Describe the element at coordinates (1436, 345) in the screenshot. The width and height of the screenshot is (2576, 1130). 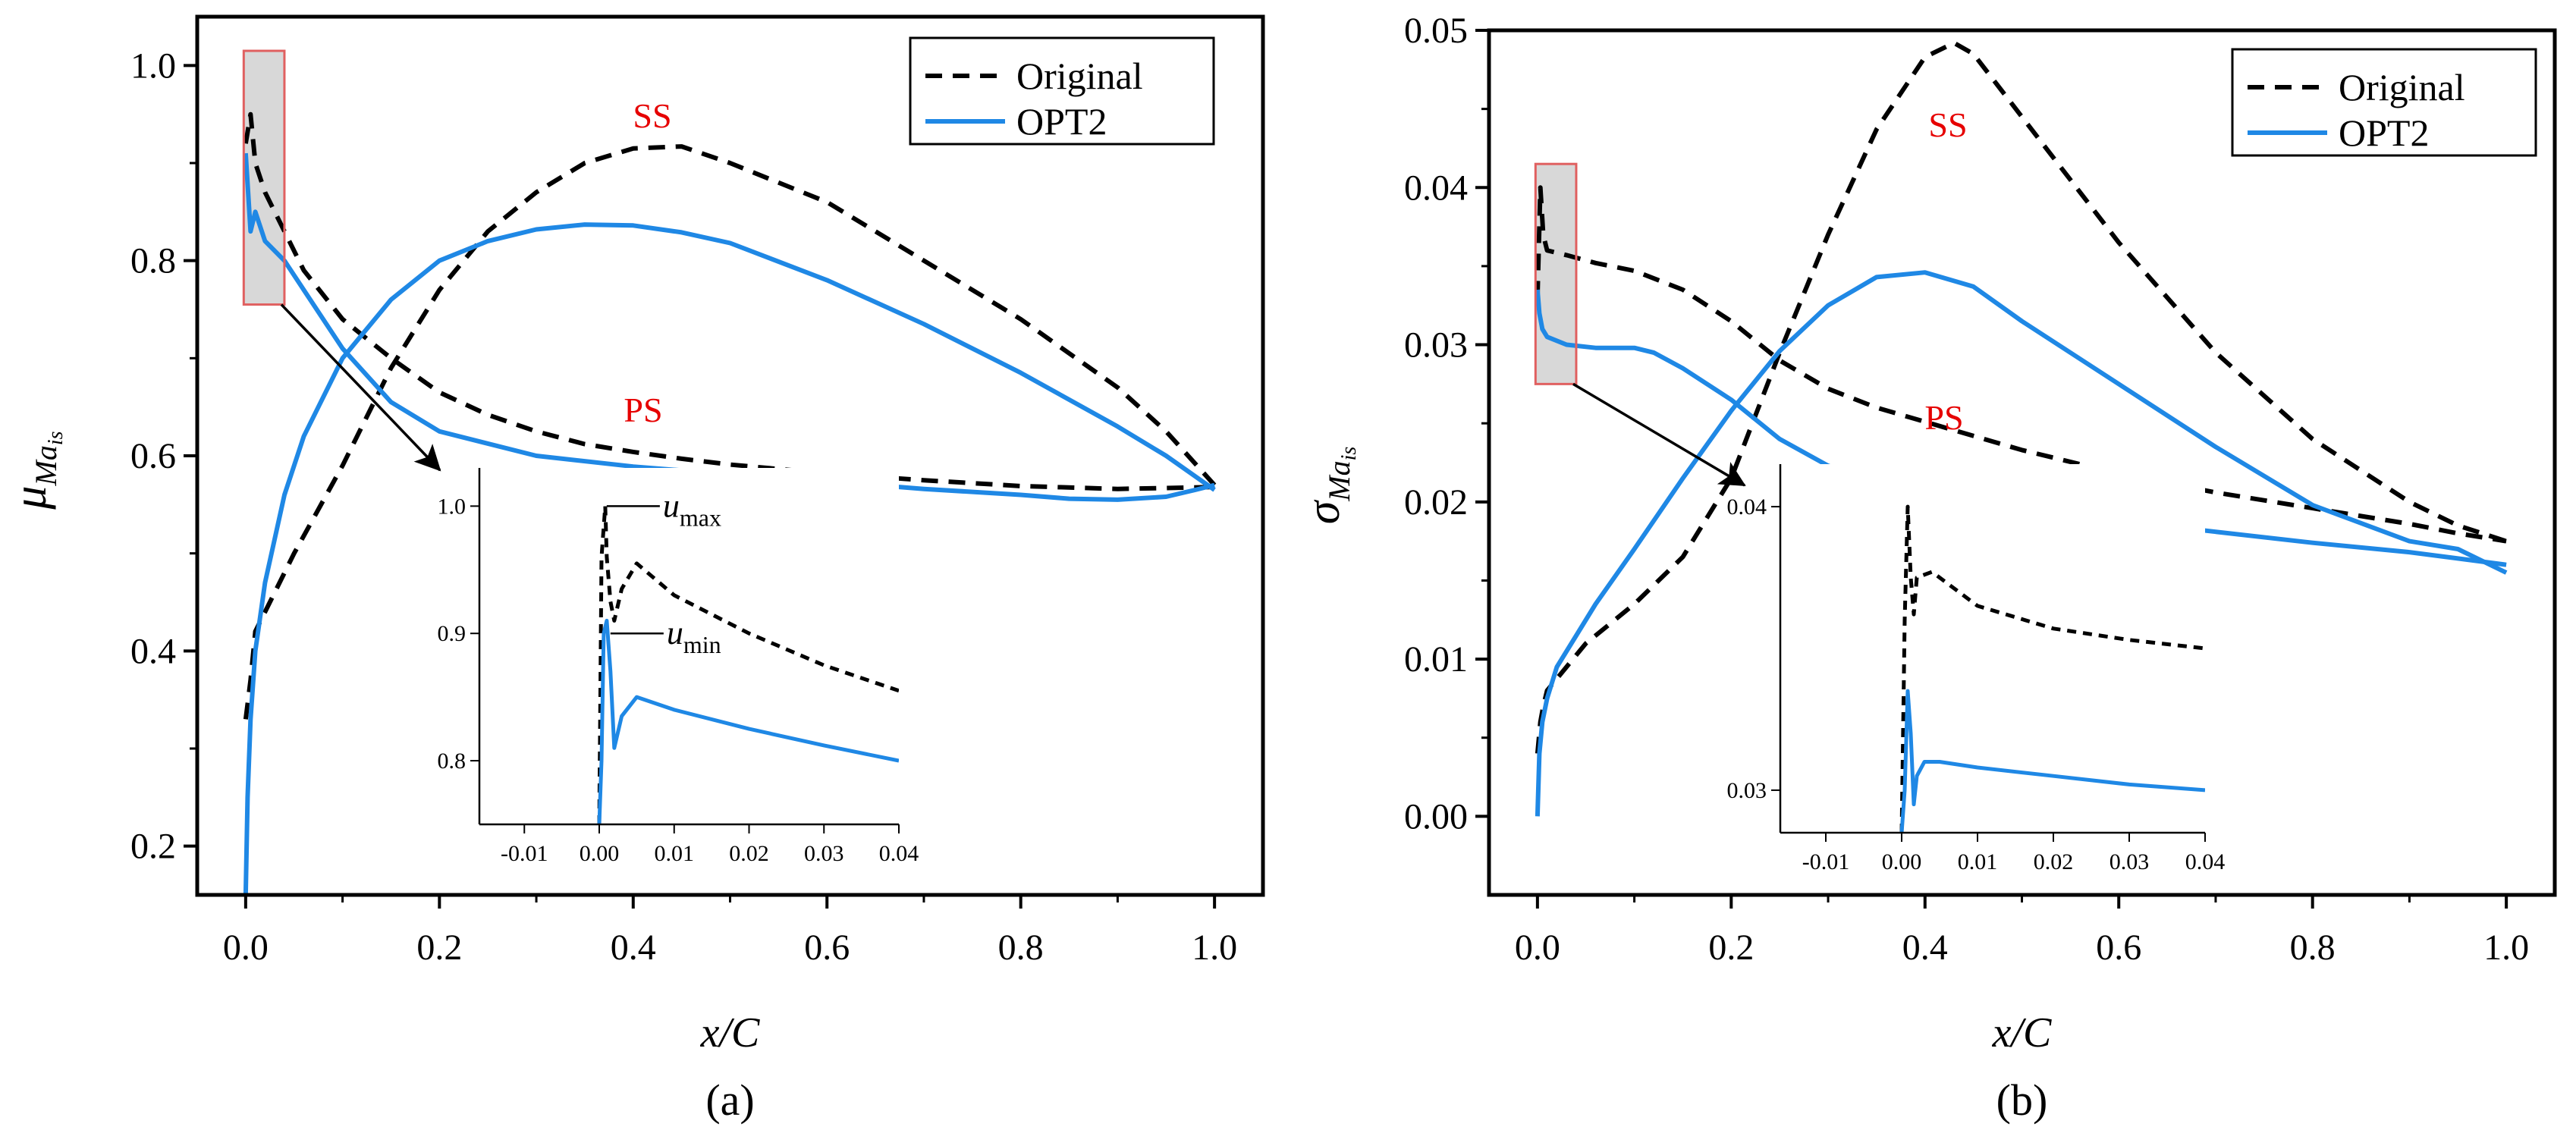
I see `y-tick-label: 0.03` at that location.